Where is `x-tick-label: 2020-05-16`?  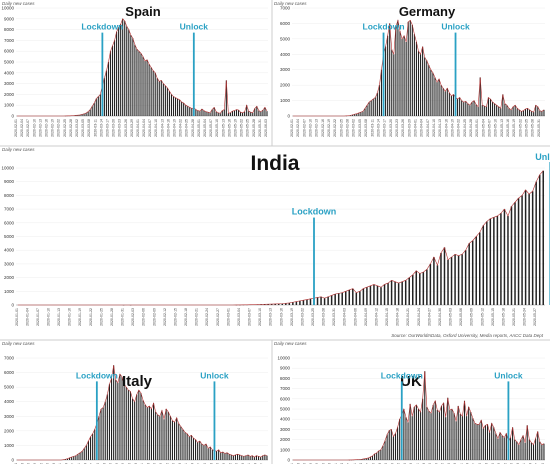
x-tick-label: 2020-05-16 is located at coordinates (229, 128).